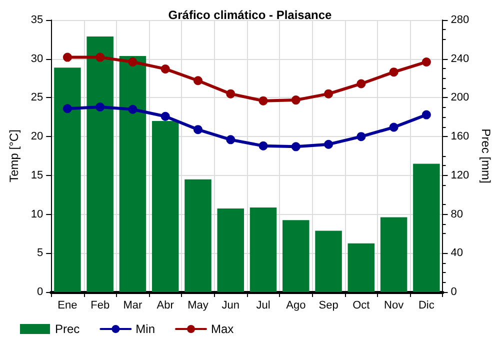 The height and width of the screenshot is (350, 500). What do you see at coordinates (250, 15) in the screenshot?
I see `chart-title: Gráfico climático - Plaisance` at bounding box center [250, 15].